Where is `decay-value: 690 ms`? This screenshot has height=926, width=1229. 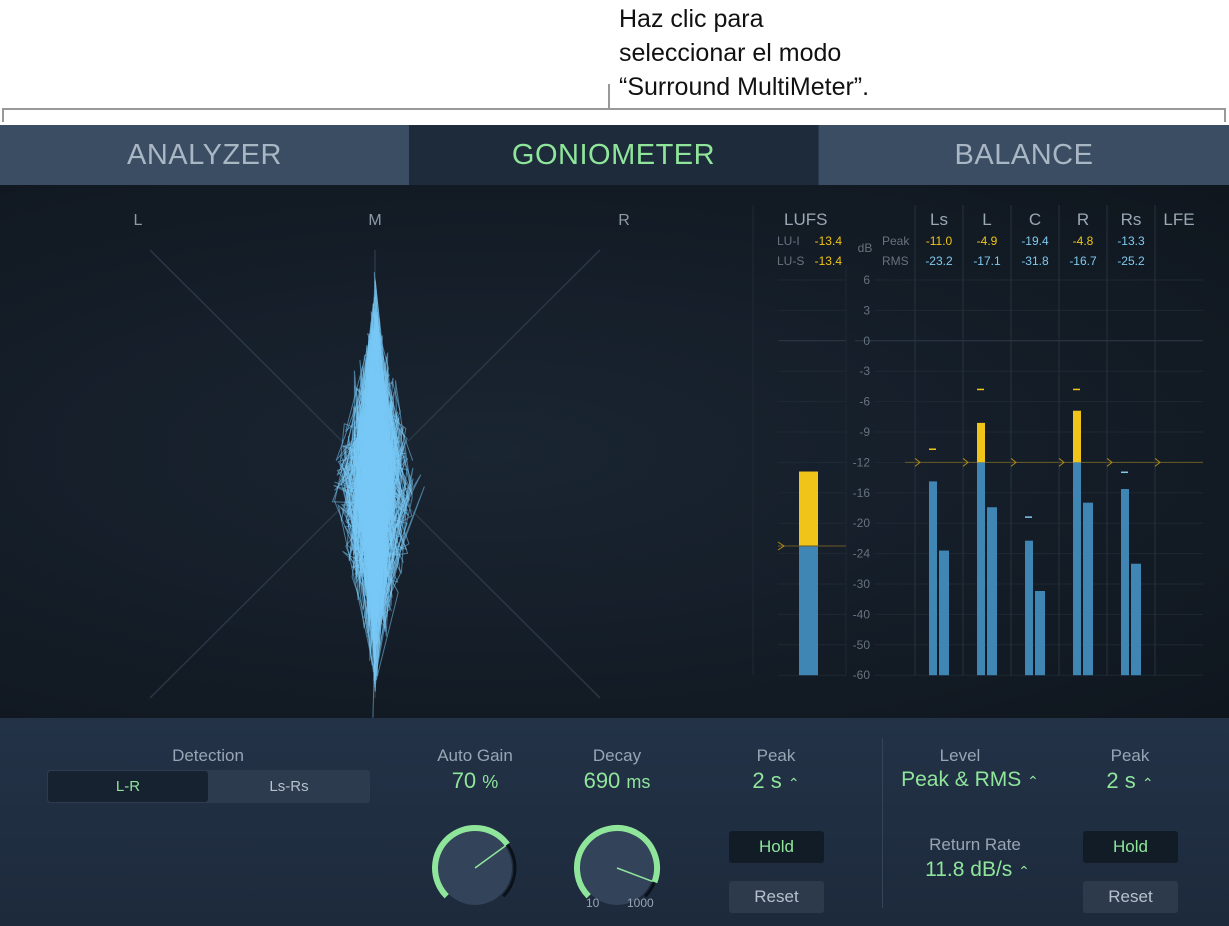 decay-value: 690 ms is located at coordinates (617, 781).